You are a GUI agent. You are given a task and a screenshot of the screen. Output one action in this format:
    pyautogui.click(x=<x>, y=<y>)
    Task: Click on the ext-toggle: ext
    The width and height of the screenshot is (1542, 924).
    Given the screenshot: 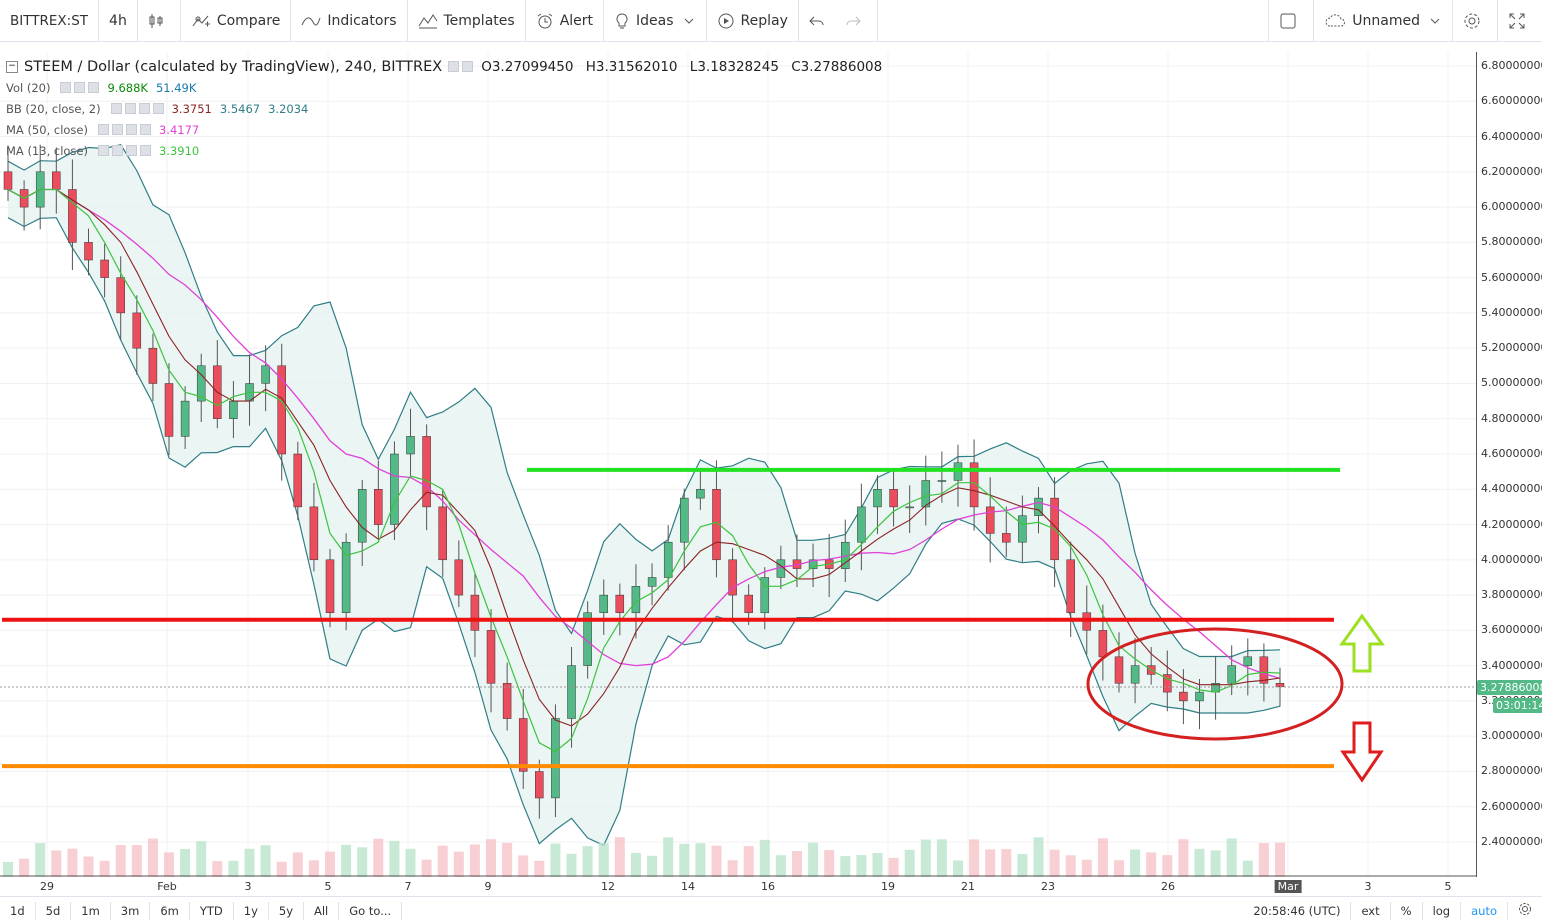 What is the action you would take?
    pyautogui.click(x=1371, y=910)
    